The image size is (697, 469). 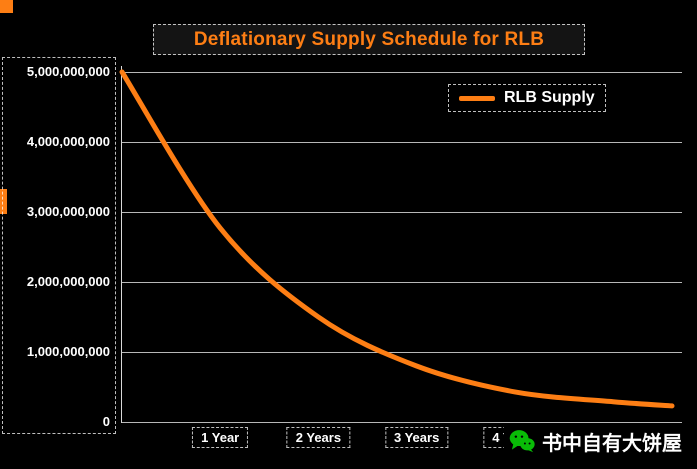 What do you see at coordinates (369, 39) in the screenshot?
I see `chart-title: Deflationary Supply Schedule for RLB` at bounding box center [369, 39].